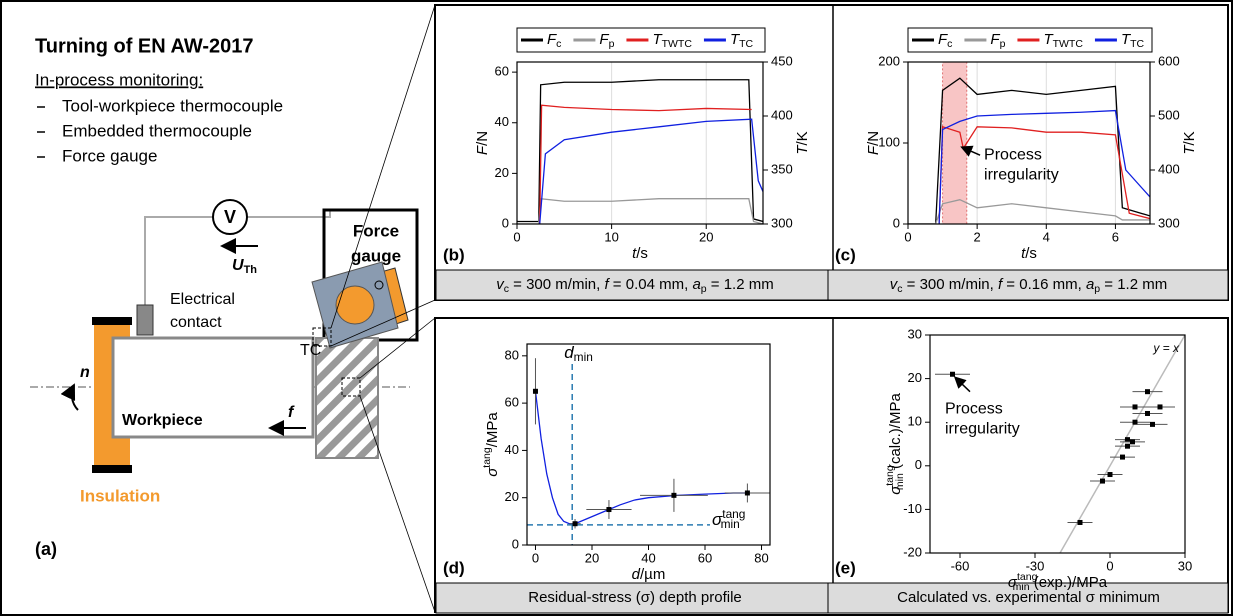 This screenshot has width=1233, height=616. What do you see at coordinates (376, 230) in the screenshot?
I see `force-gauge-label: Force` at bounding box center [376, 230].